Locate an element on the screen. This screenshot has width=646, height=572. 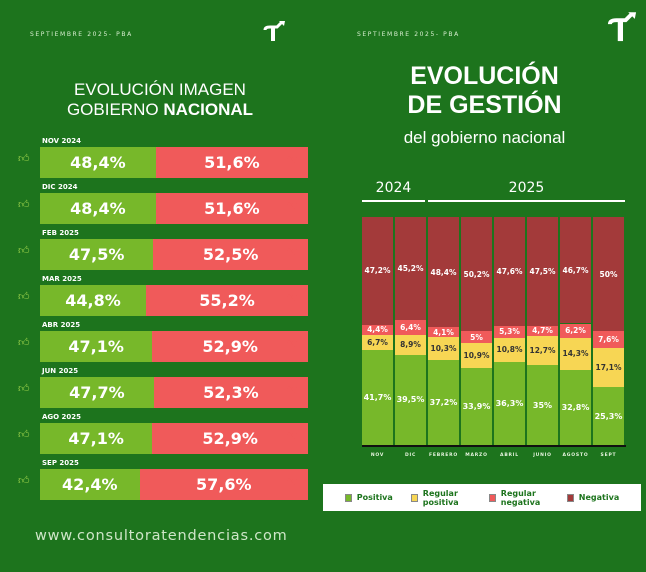
approval-bar: 47,5% 52,5% is located at coordinates (174, 254).